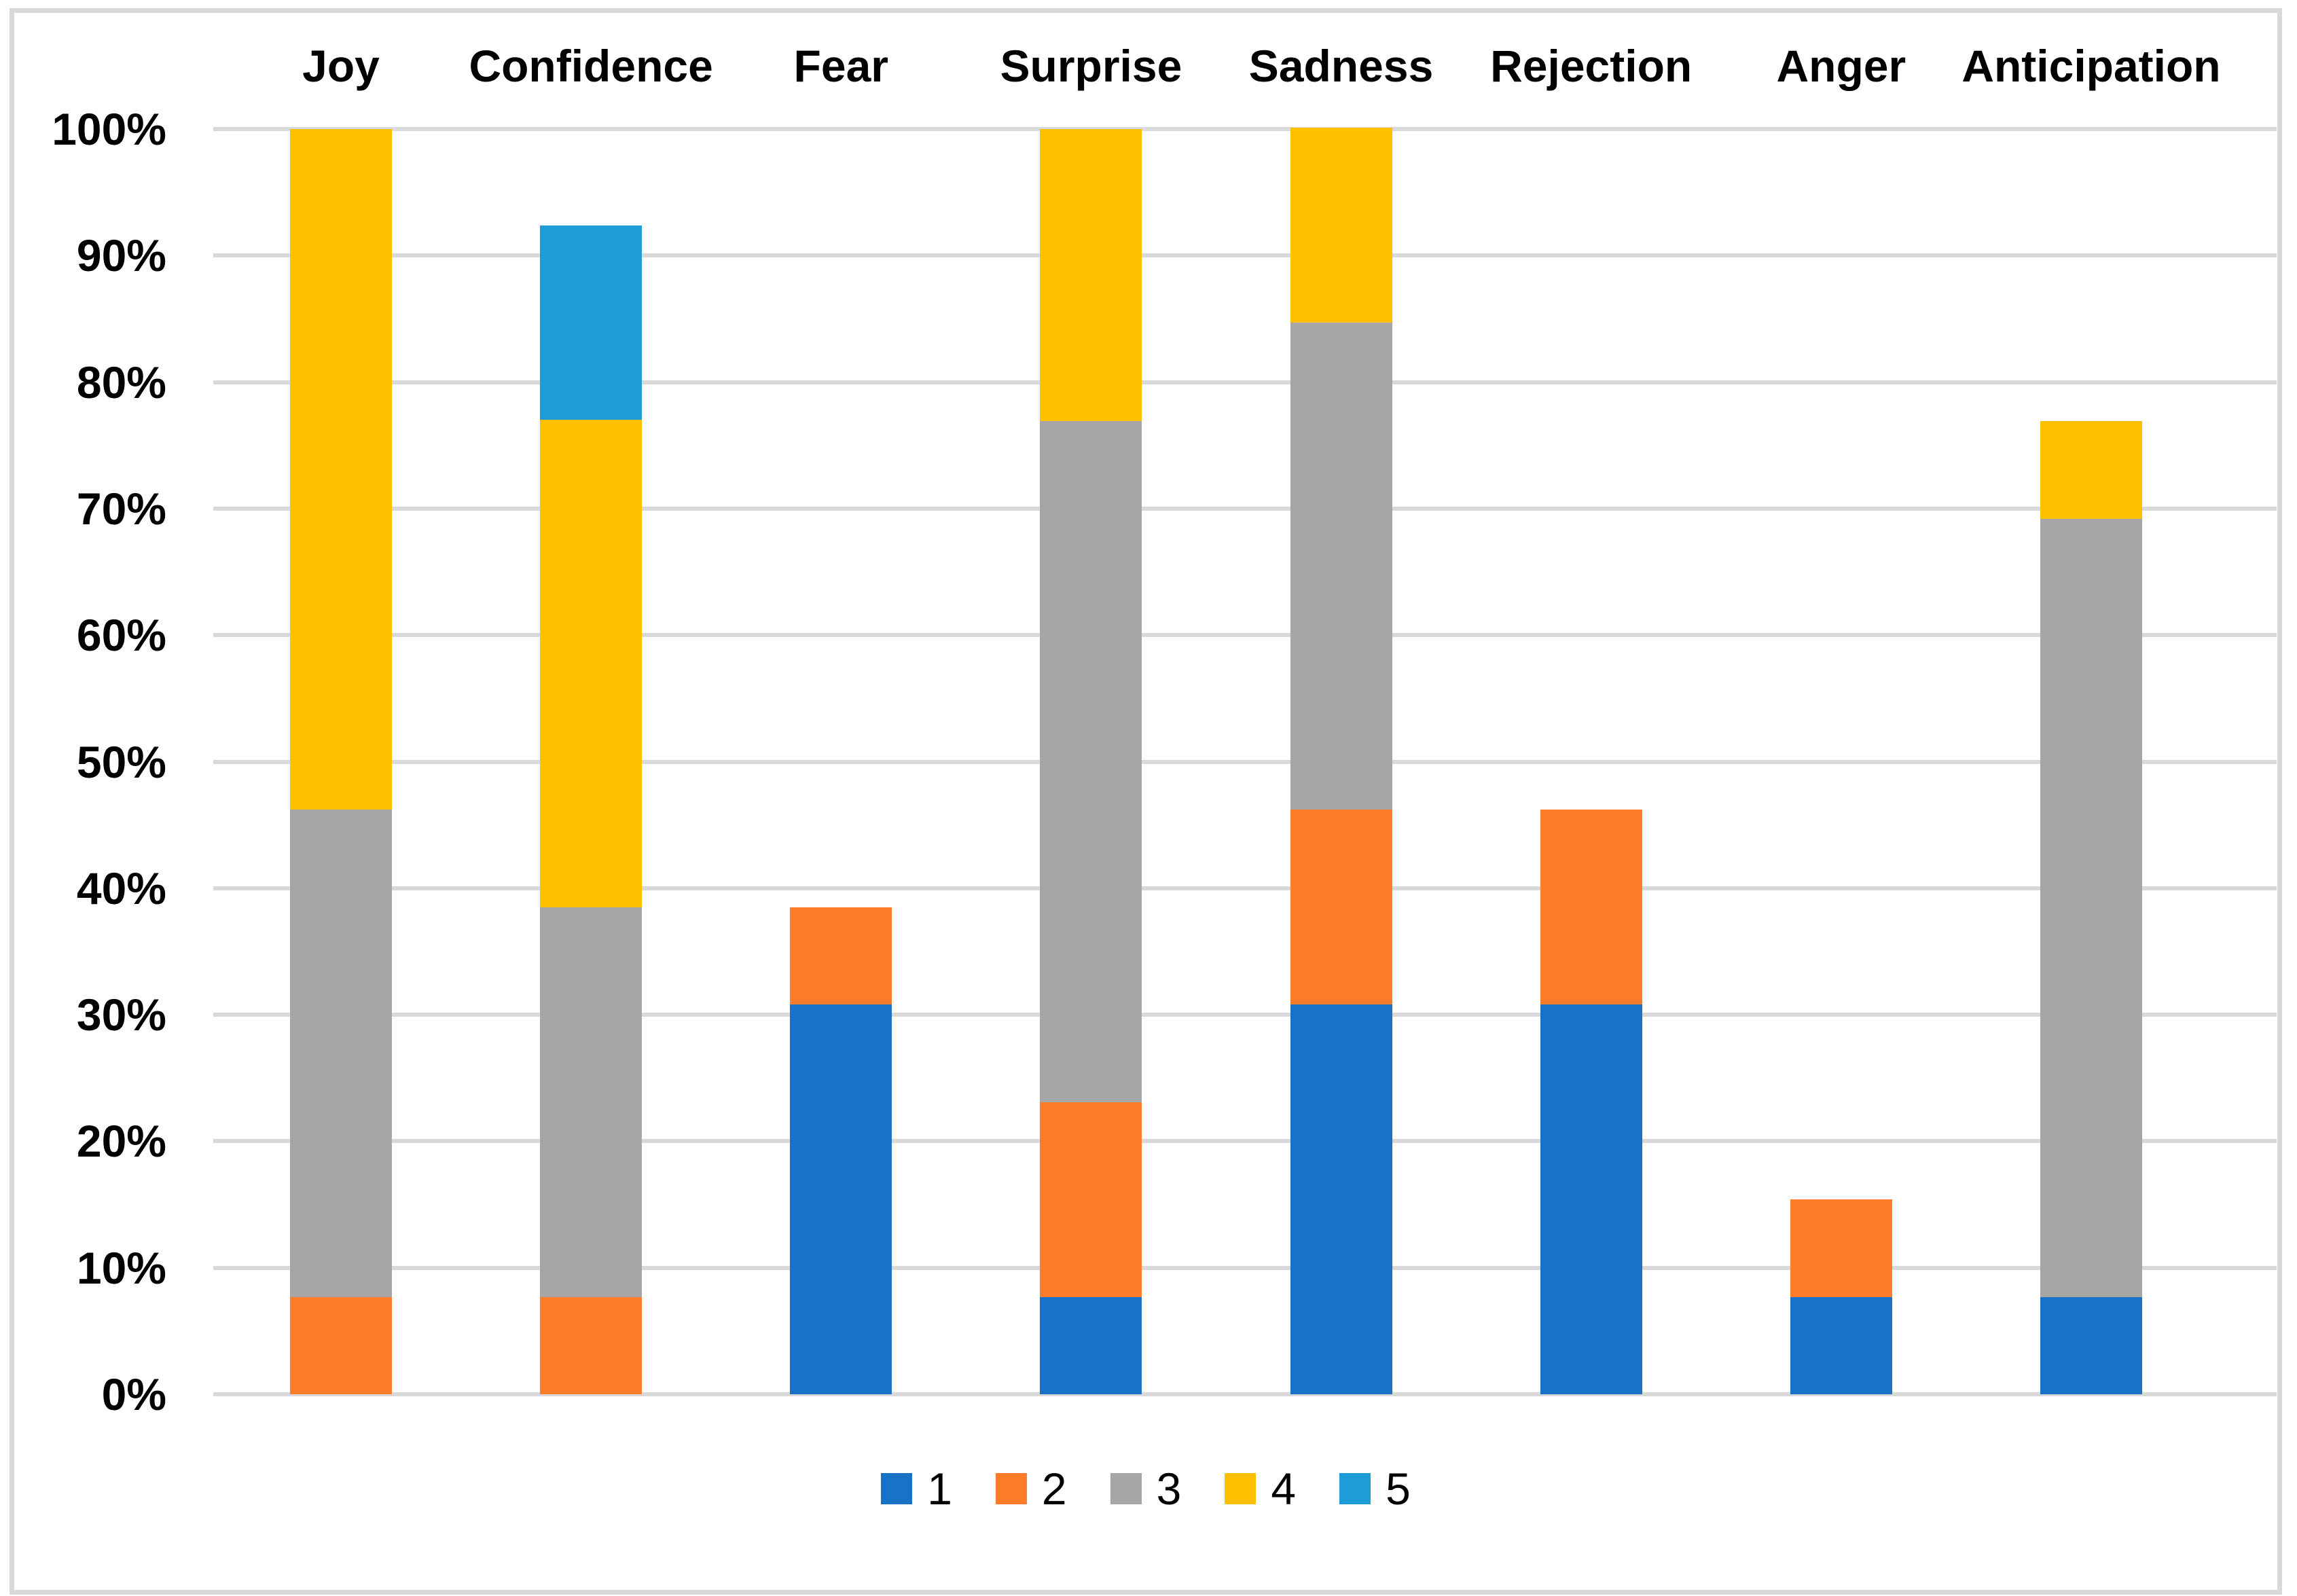  I want to click on y-axis-tick-label-70: 70%, so click(121, 508).